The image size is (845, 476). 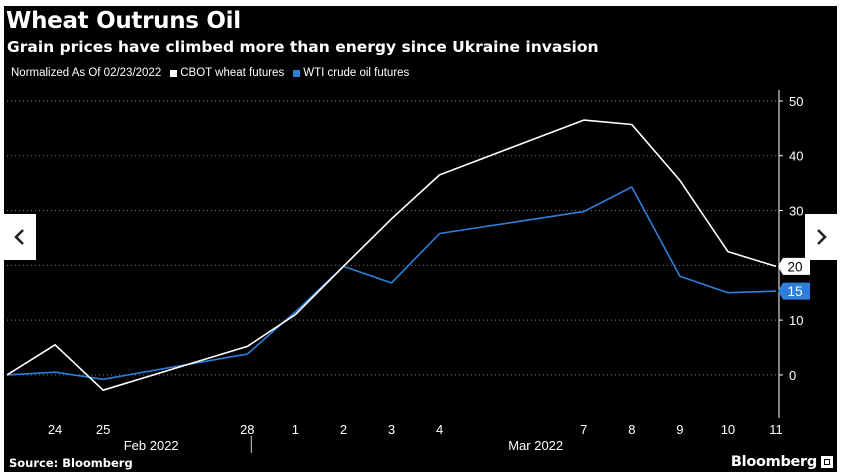 I want to click on x-tick-label: 9, so click(x=679, y=429).